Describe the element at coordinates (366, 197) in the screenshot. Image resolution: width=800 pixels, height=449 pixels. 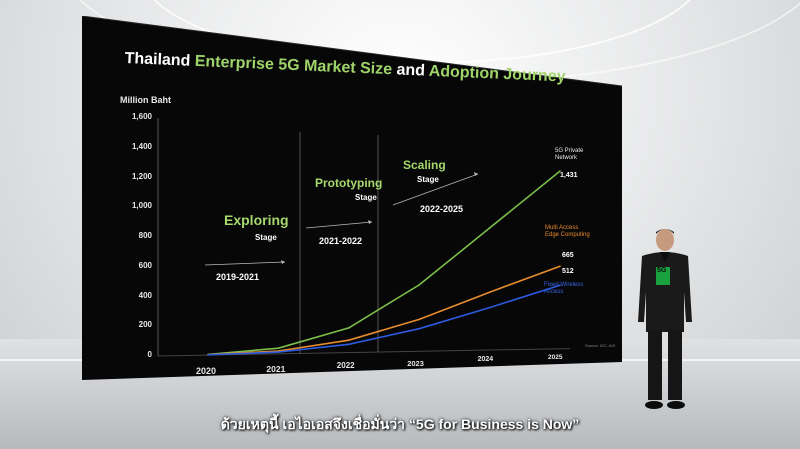
I see `stage-prototyping-sub: Stage` at that location.